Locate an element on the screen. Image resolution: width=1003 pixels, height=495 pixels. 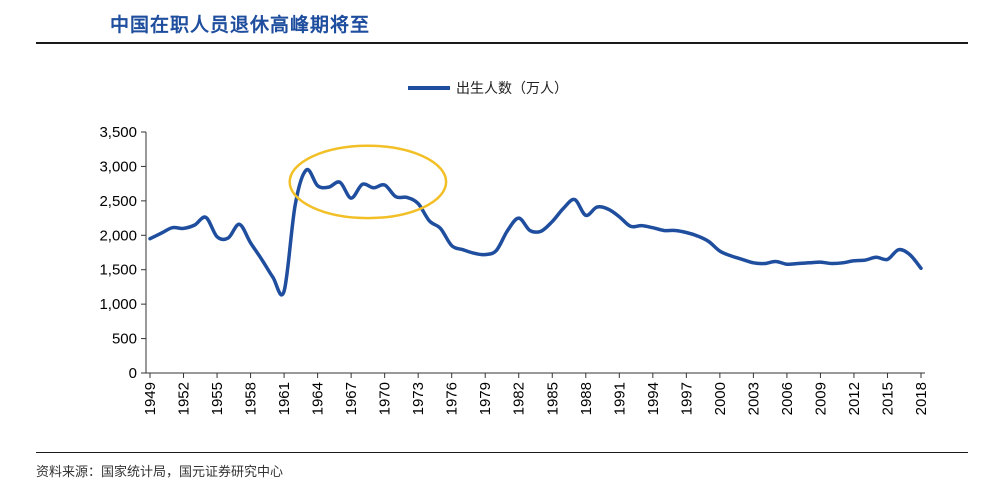
x-tick-label: 1979 is located at coordinates (485, 398).